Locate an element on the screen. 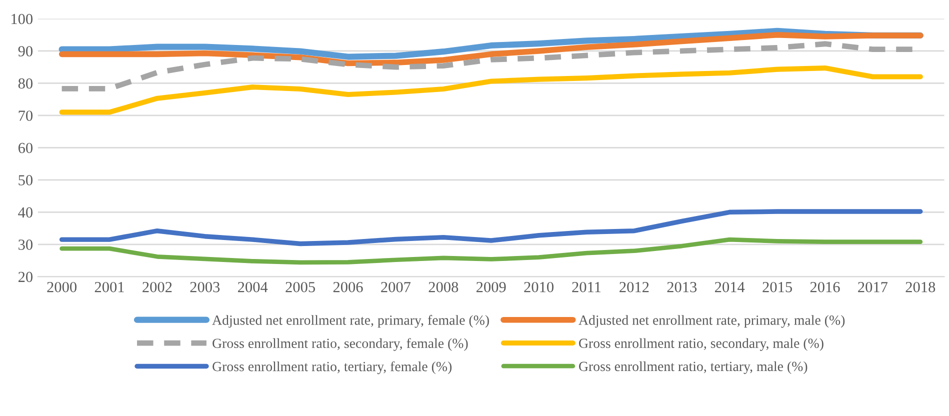  legend-label: Gross enrollment ratio, secondary, male (%) is located at coordinates (701, 344).